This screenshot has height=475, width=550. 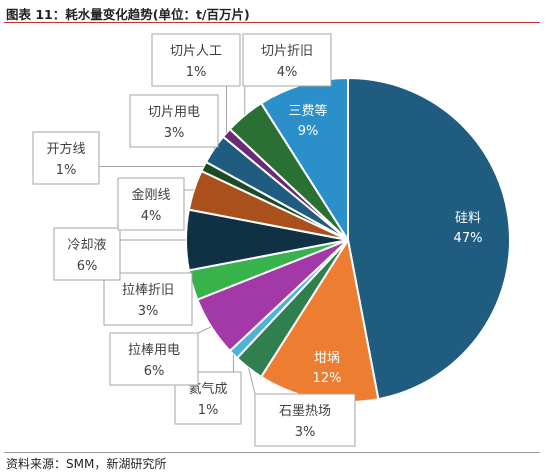 I want to click on slice-name-label: 金刚线, so click(x=150, y=195).